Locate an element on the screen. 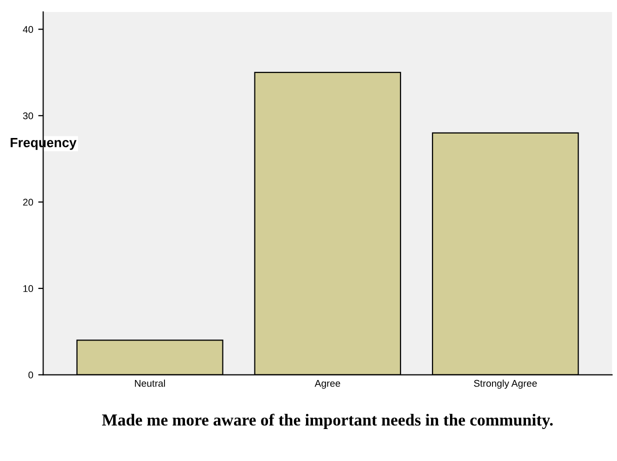  x-tick-label: Neutral is located at coordinates (149, 383).